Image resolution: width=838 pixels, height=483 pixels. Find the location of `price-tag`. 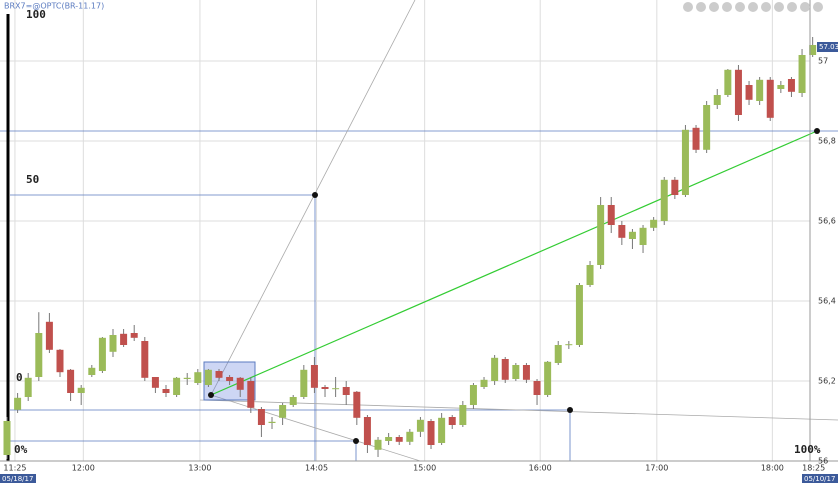

price-tag is located at coordinates (827, 47).